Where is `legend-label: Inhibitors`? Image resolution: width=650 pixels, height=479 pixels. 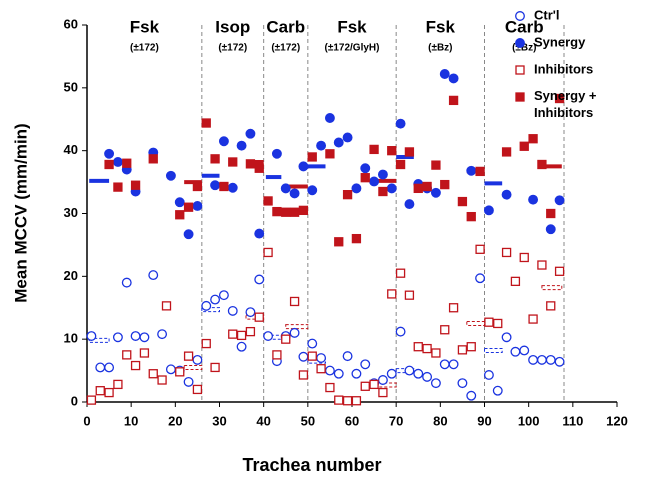 legend-label: Inhibitors is located at coordinates (563, 68).